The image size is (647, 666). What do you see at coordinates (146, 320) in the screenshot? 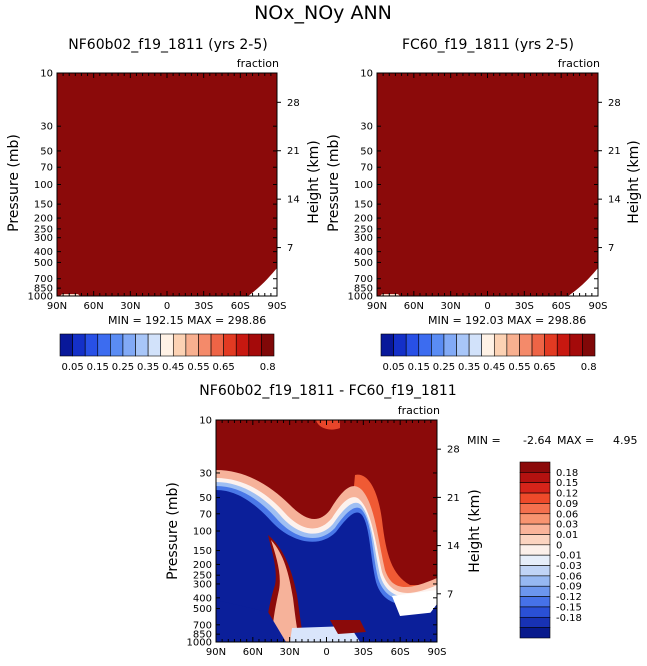
I see `panel-1-min: MIN = 192.15` at bounding box center [146, 320].